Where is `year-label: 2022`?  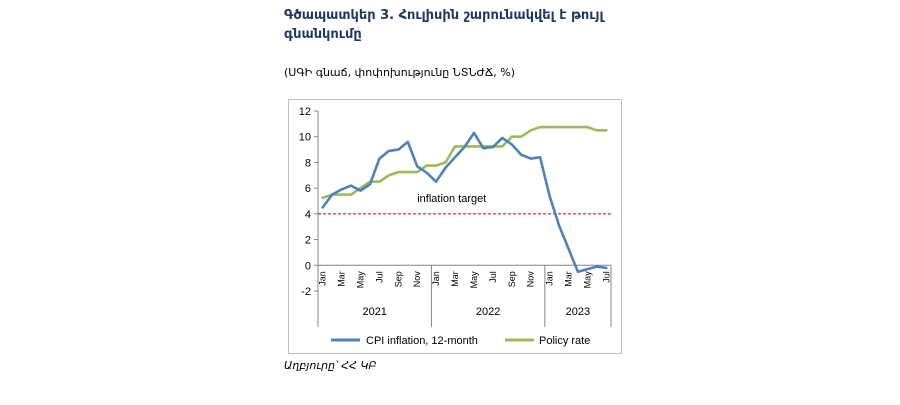 year-label: 2022 is located at coordinates (488, 312).